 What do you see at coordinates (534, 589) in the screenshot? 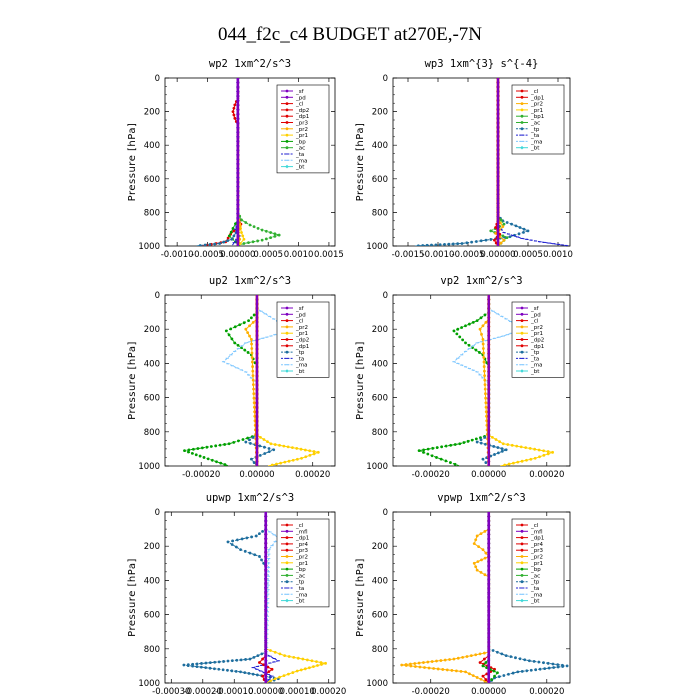
I see `legend-entry-ta: _ta` at bounding box center [534, 589].